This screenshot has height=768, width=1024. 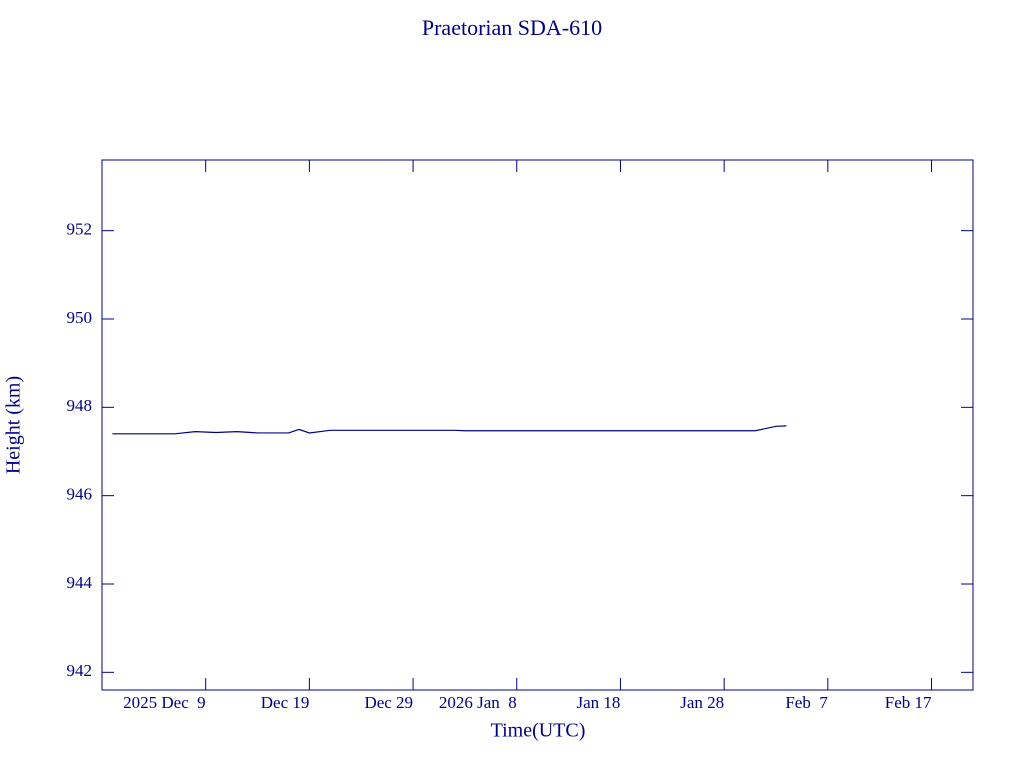 What do you see at coordinates (14, 425) in the screenshot?
I see `y-axis-label: Height (km)` at bounding box center [14, 425].